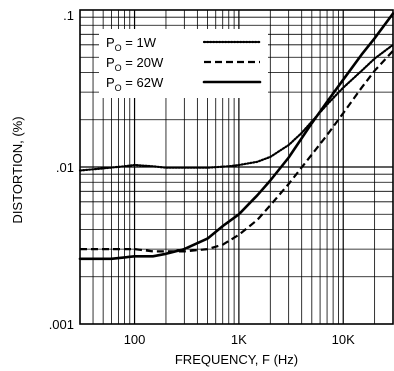  Describe the element at coordinates (135, 84) in the screenshot. I see `legend-label-3: PO = 62W` at that location.